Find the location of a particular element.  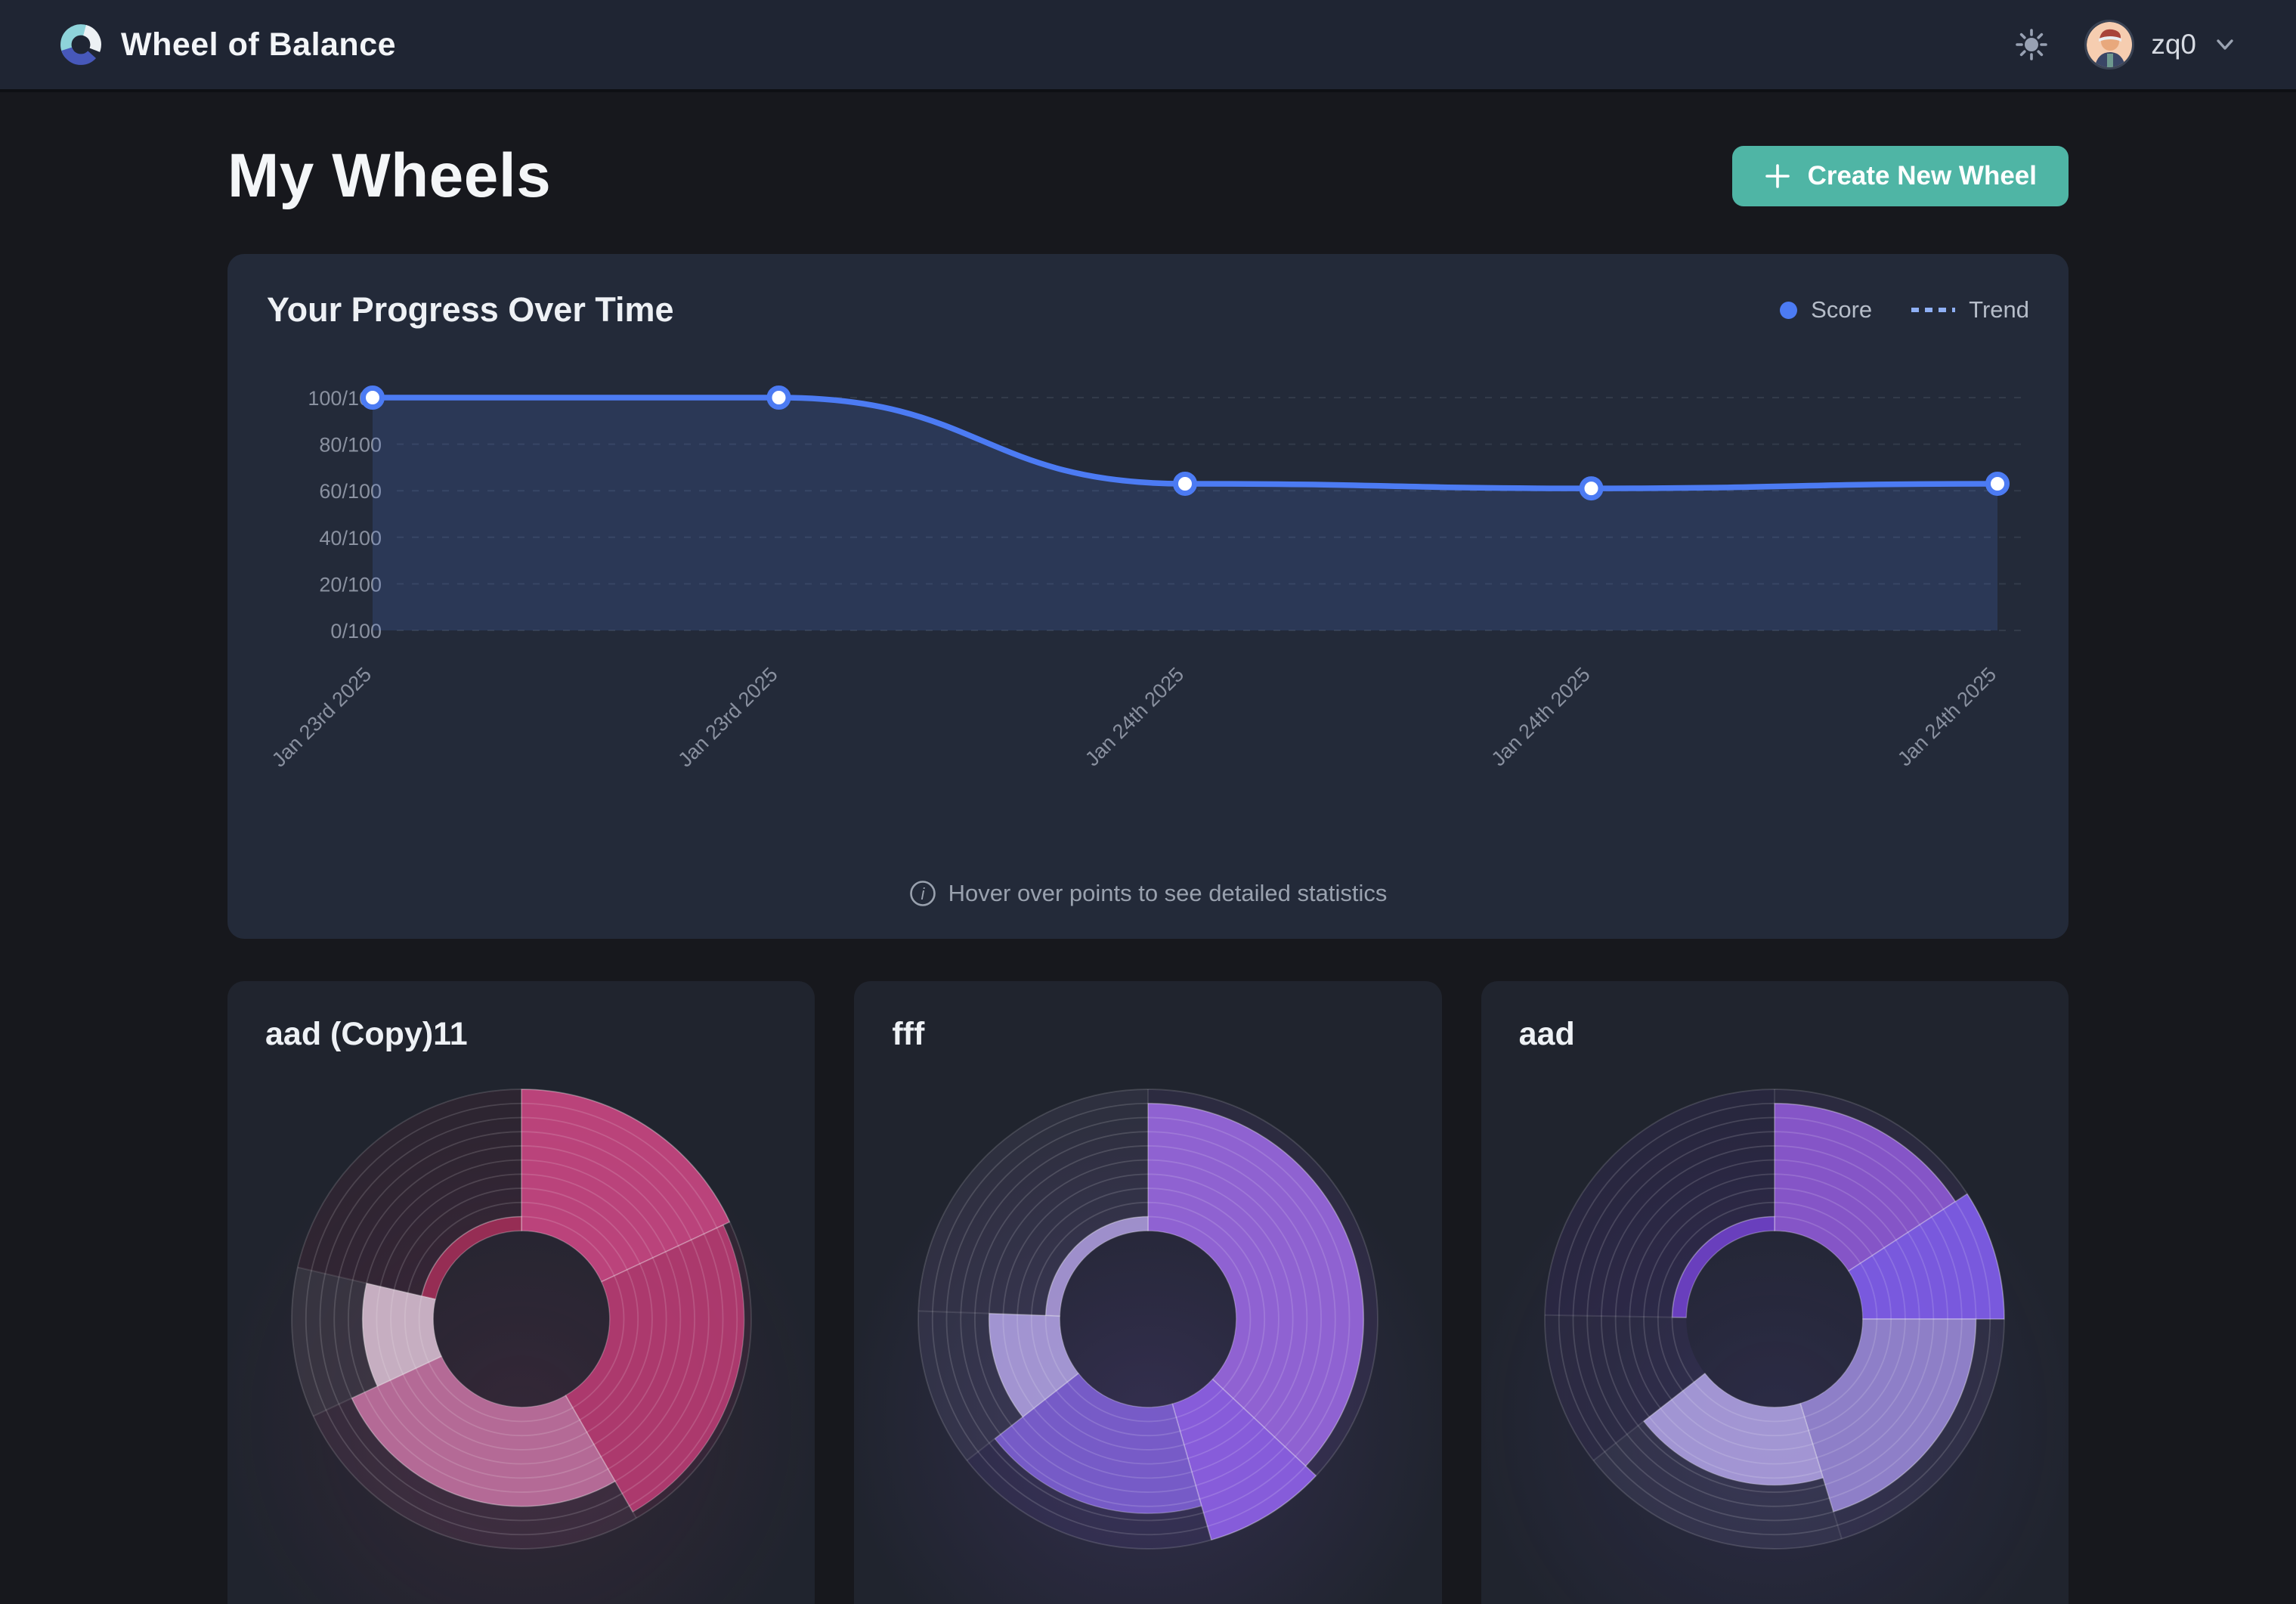

progress-card-title: Your Progress Over Time is located at coordinates (470, 310).